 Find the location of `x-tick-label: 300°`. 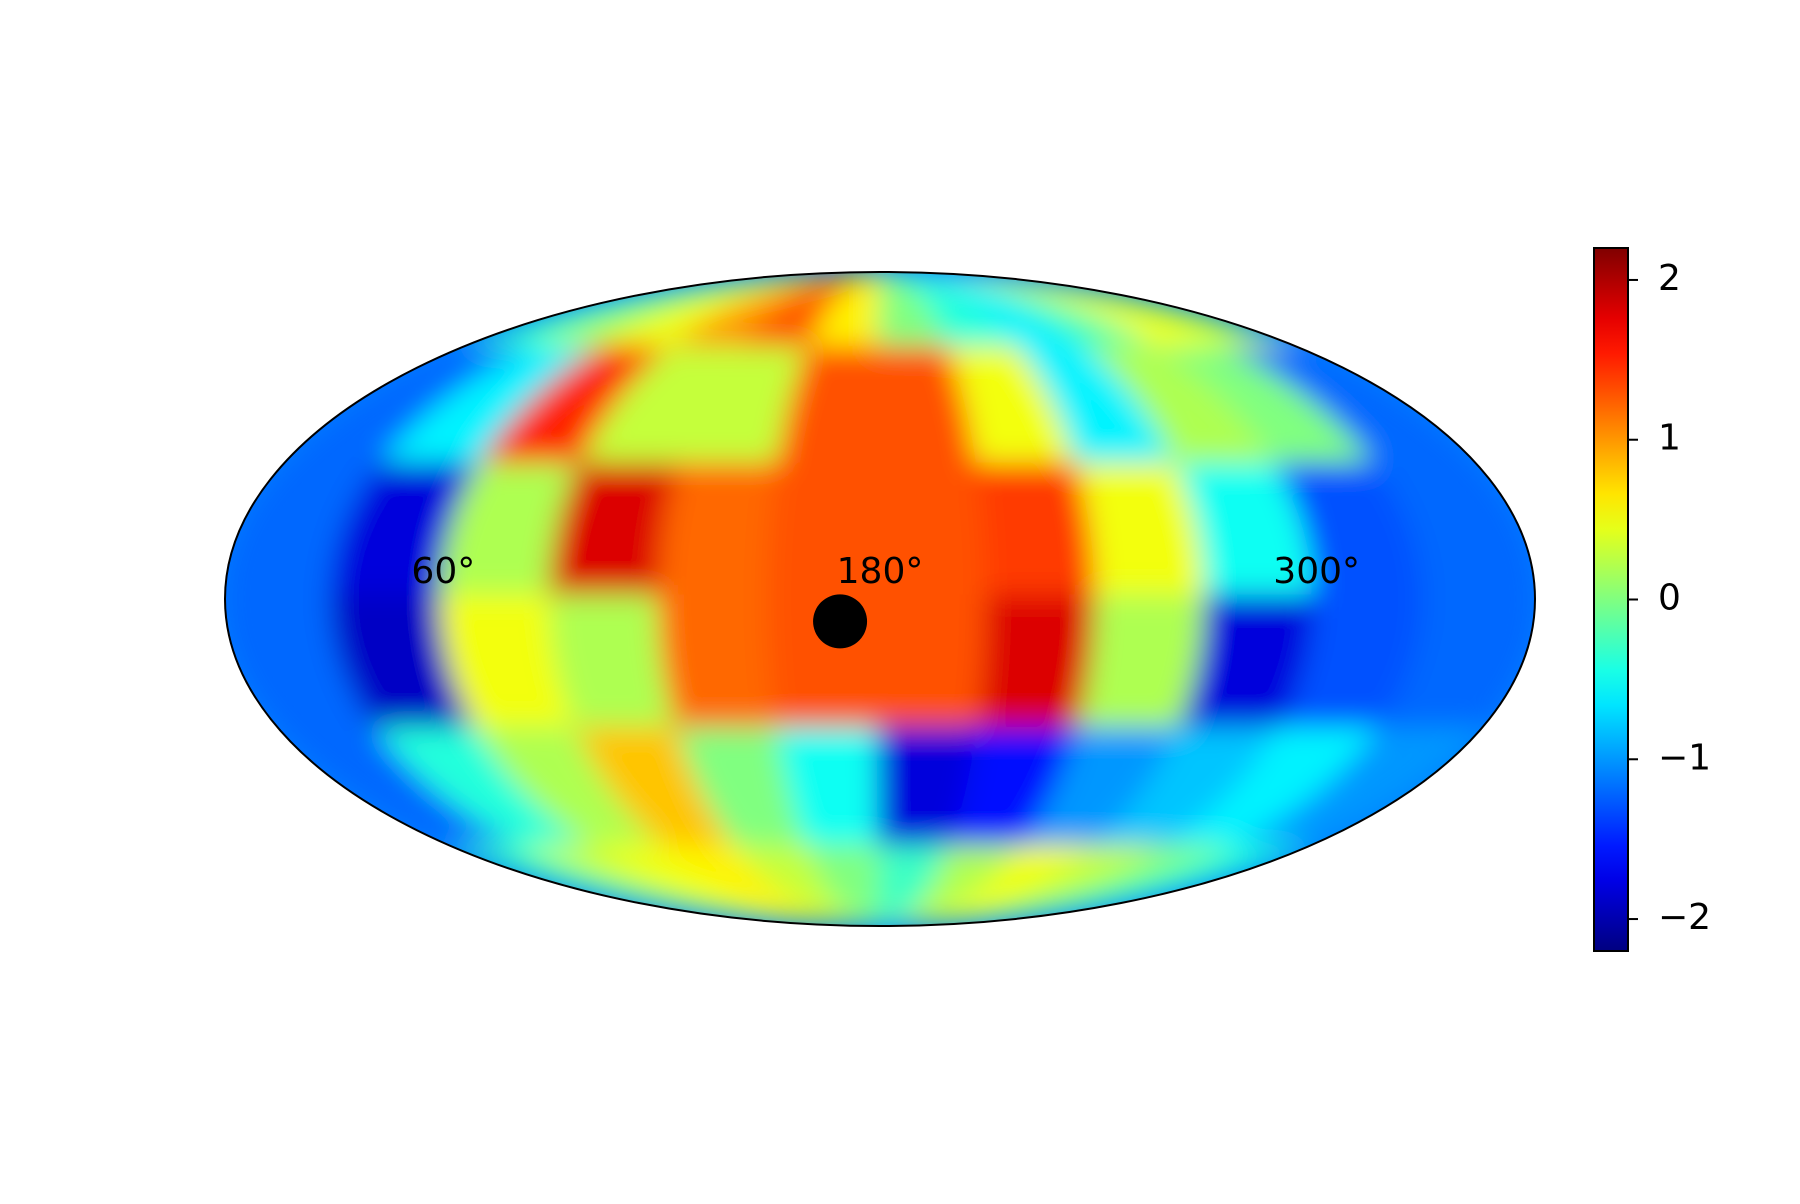

x-tick-label: 300° is located at coordinates (1316, 571).